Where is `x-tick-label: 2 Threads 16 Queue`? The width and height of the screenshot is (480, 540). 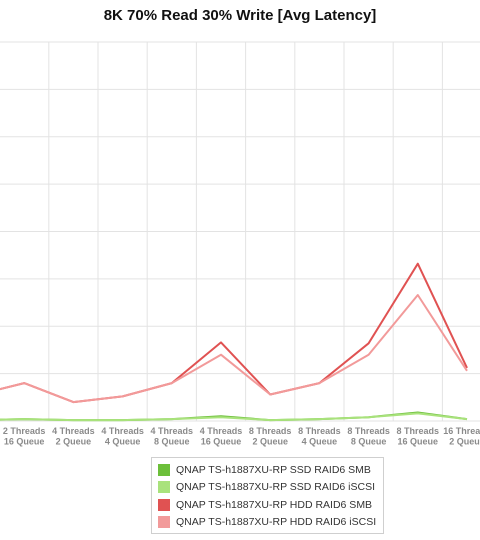 x-tick-label: 2 Threads 16 Queue is located at coordinates (24, 436).